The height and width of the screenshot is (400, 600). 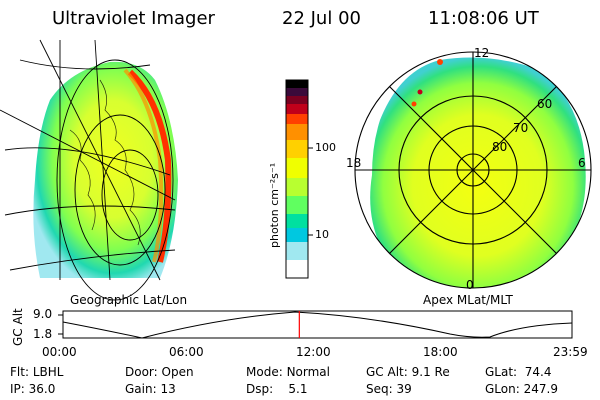 I want to click on colorbar-tick-10: 10, so click(x=322, y=234).